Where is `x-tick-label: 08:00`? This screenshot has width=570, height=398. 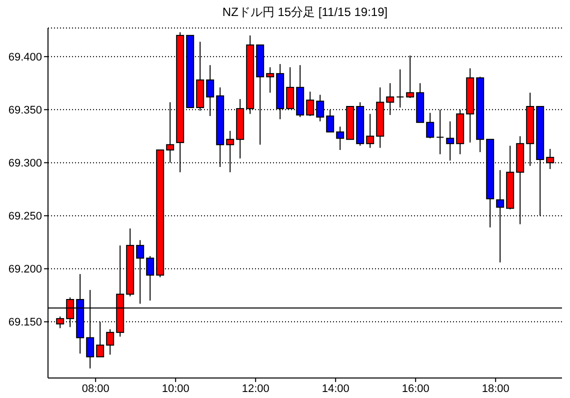 x-tick-label: 08:00 is located at coordinates (96, 388).